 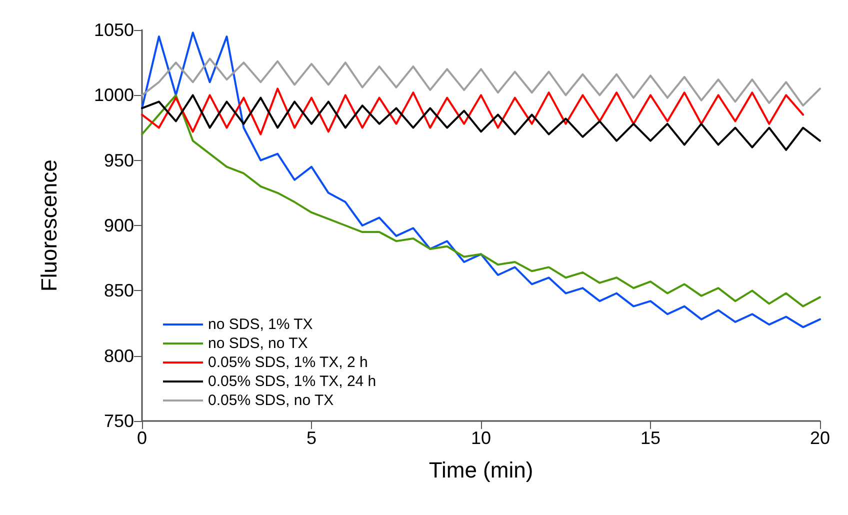 What do you see at coordinates (271, 400) in the screenshot?
I see `legend-label: 0.05% SDS, no TX` at bounding box center [271, 400].